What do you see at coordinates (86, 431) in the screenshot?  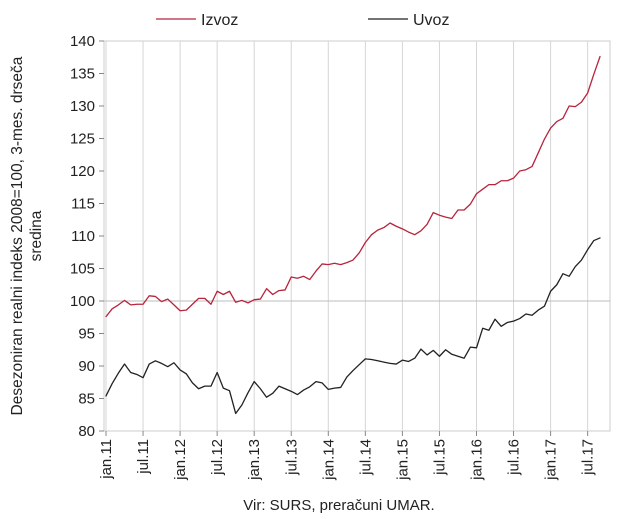 I see `y-tick-label-80: 80` at bounding box center [86, 431].